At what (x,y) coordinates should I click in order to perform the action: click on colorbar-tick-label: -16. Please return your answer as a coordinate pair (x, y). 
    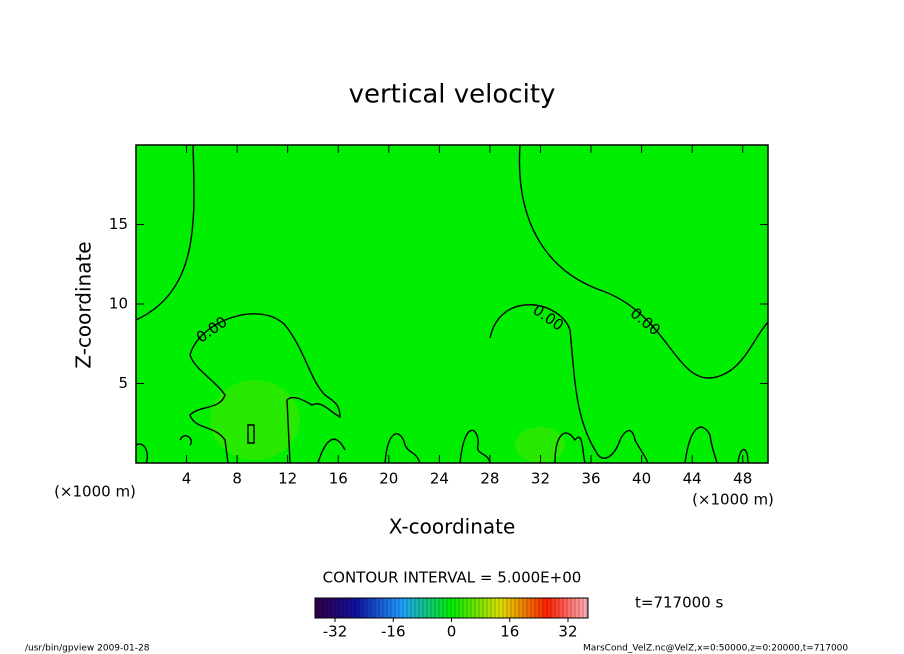
    Looking at the image, I should click on (393, 632).